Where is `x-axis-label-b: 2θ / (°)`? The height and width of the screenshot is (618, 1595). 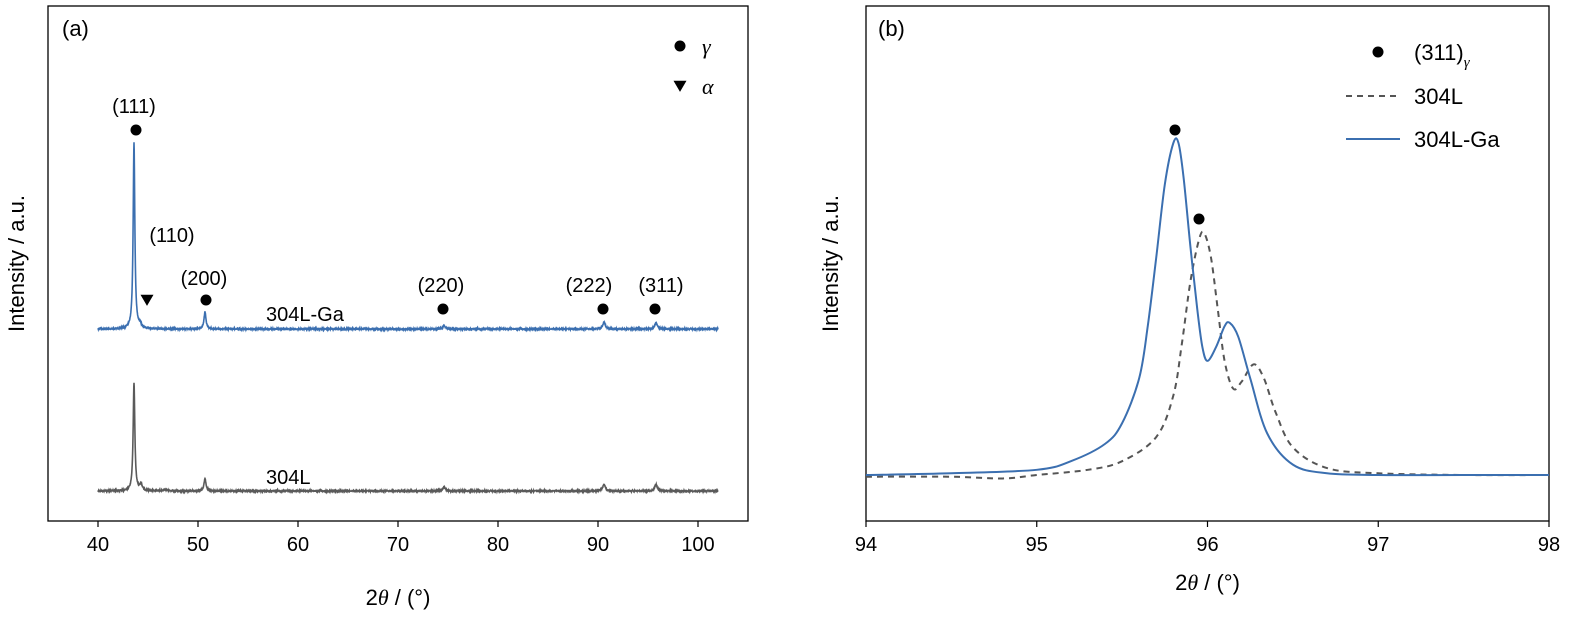
x-axis-label-b: 2θ / (°) is located at coordinates (1207, 582).